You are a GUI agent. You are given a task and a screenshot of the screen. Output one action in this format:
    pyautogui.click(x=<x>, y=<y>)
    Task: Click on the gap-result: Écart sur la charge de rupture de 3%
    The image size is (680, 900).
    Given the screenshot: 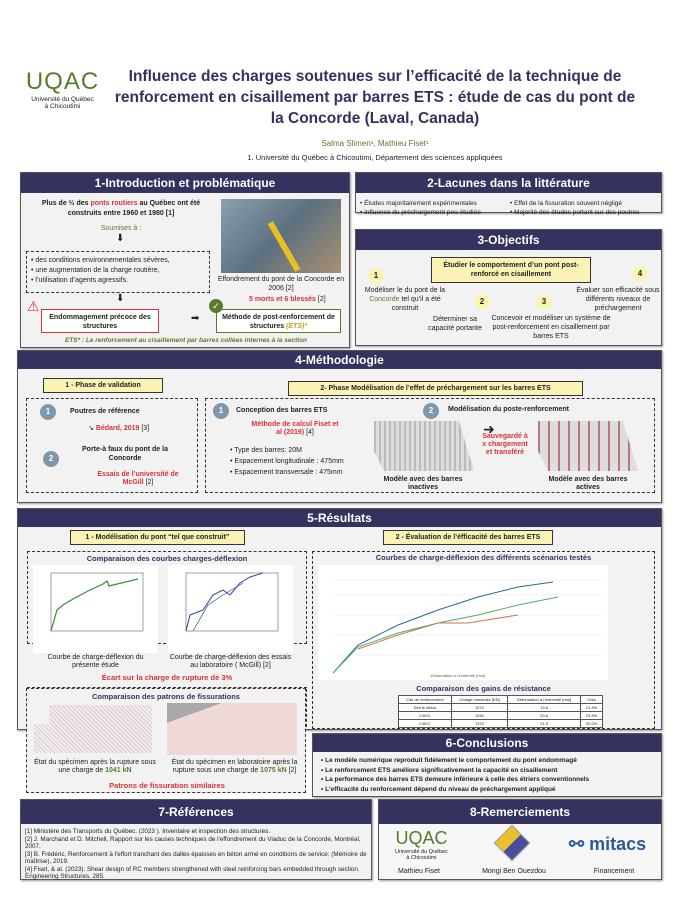 What is the action you would take?
    pyautogui.click(x=167, y=677)
    